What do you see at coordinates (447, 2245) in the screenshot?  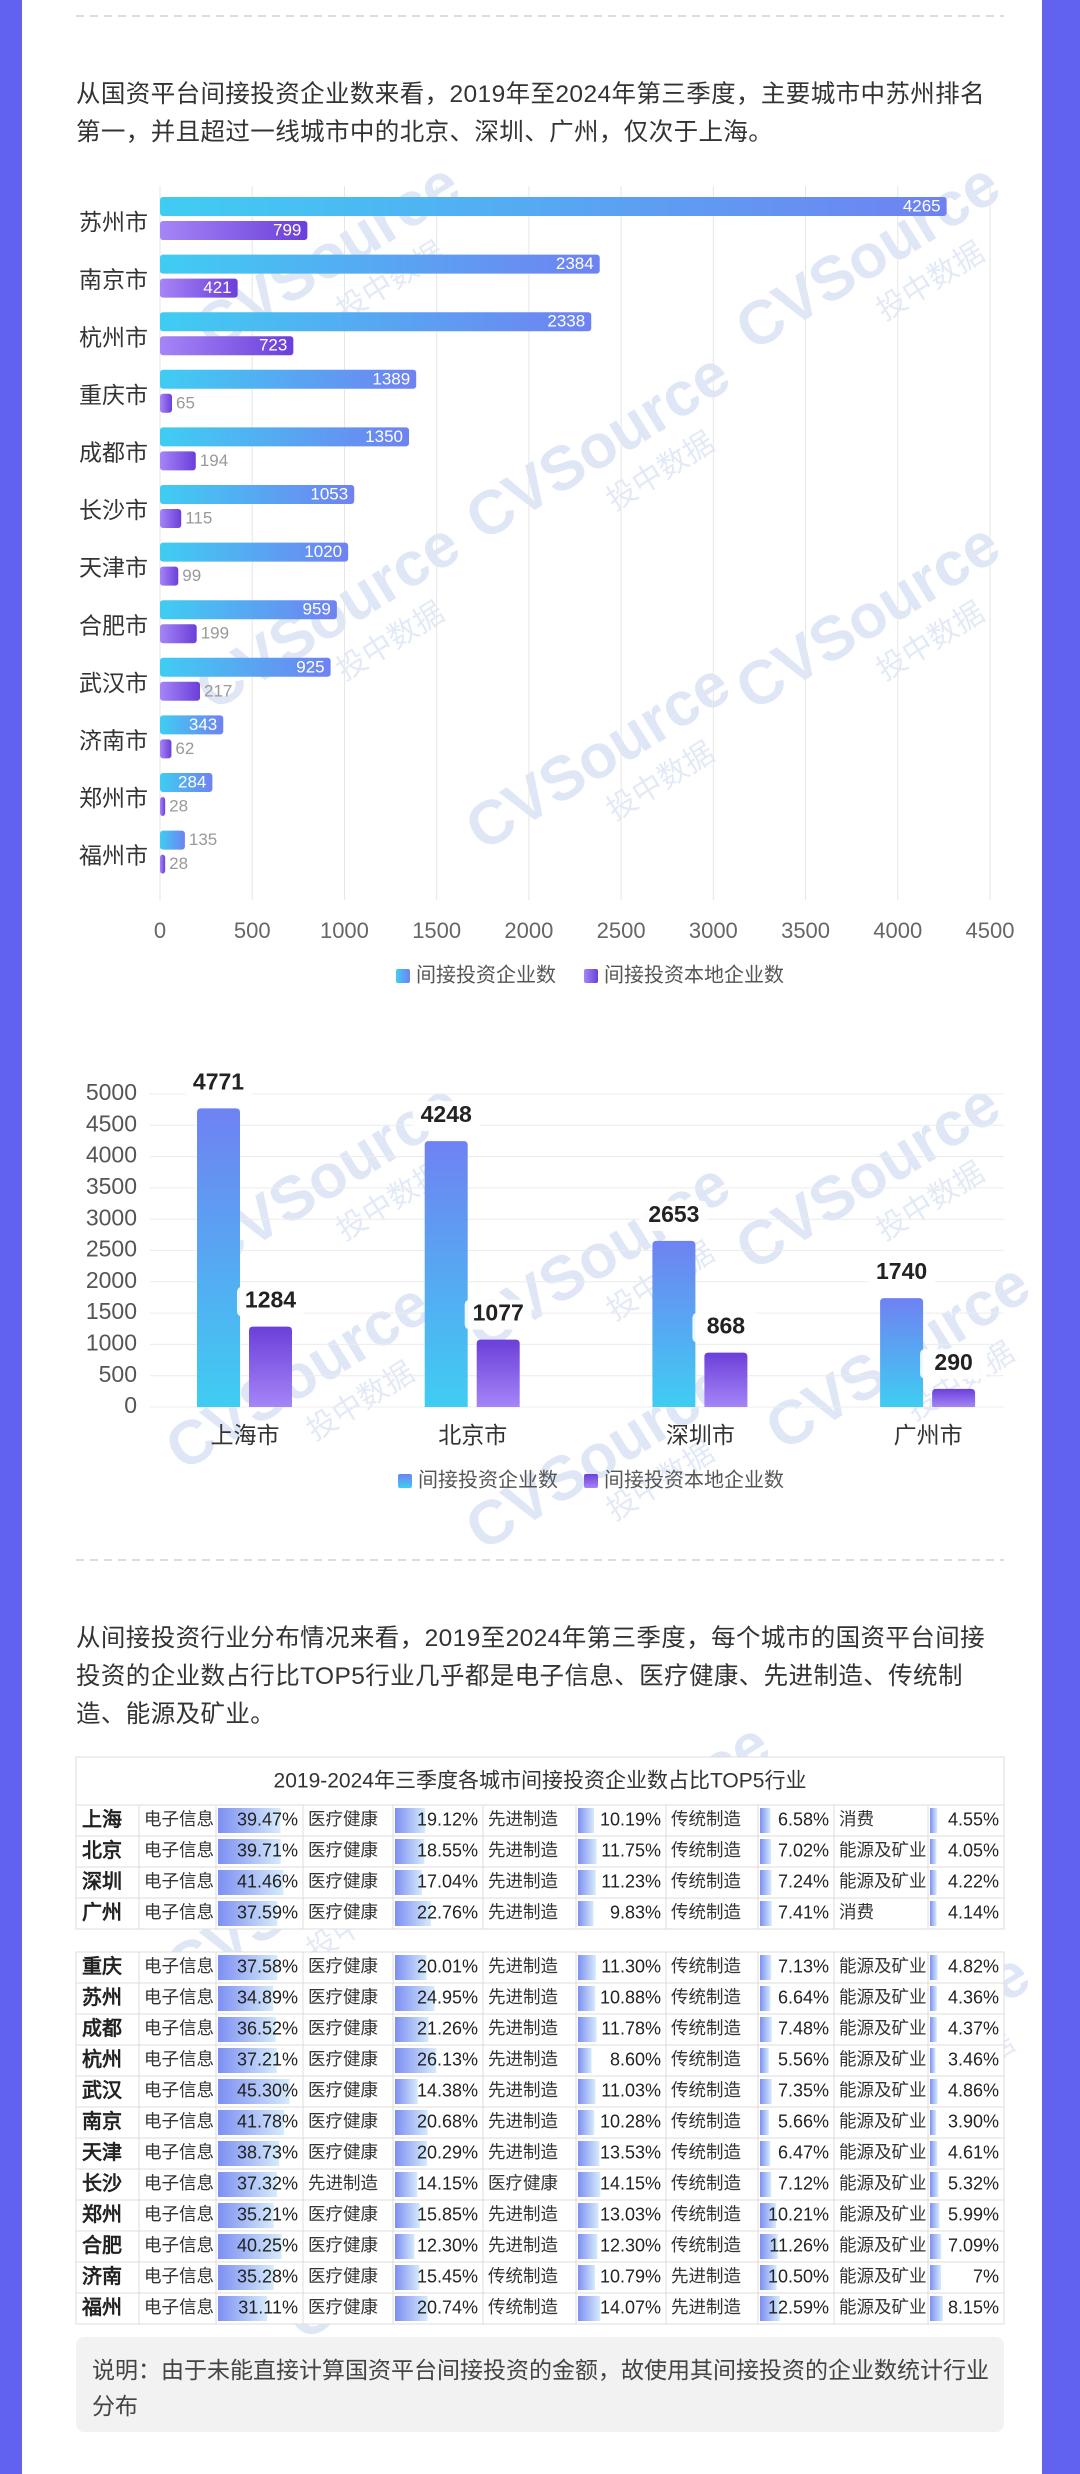 I see `share-label: 12.30%` at bounding box center [447, 2245].